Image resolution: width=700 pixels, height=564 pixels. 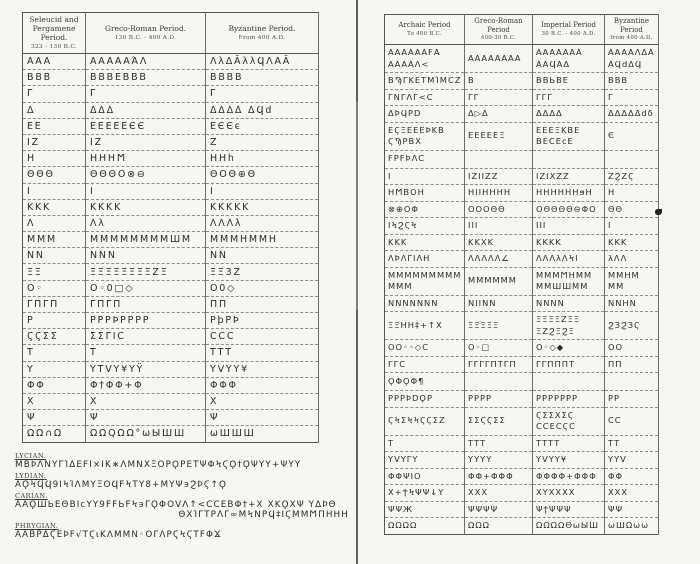 I want to click on letterforms-cell: ϚϞΣϞϞϚϚΣΖ, so click(x=424, y=421).